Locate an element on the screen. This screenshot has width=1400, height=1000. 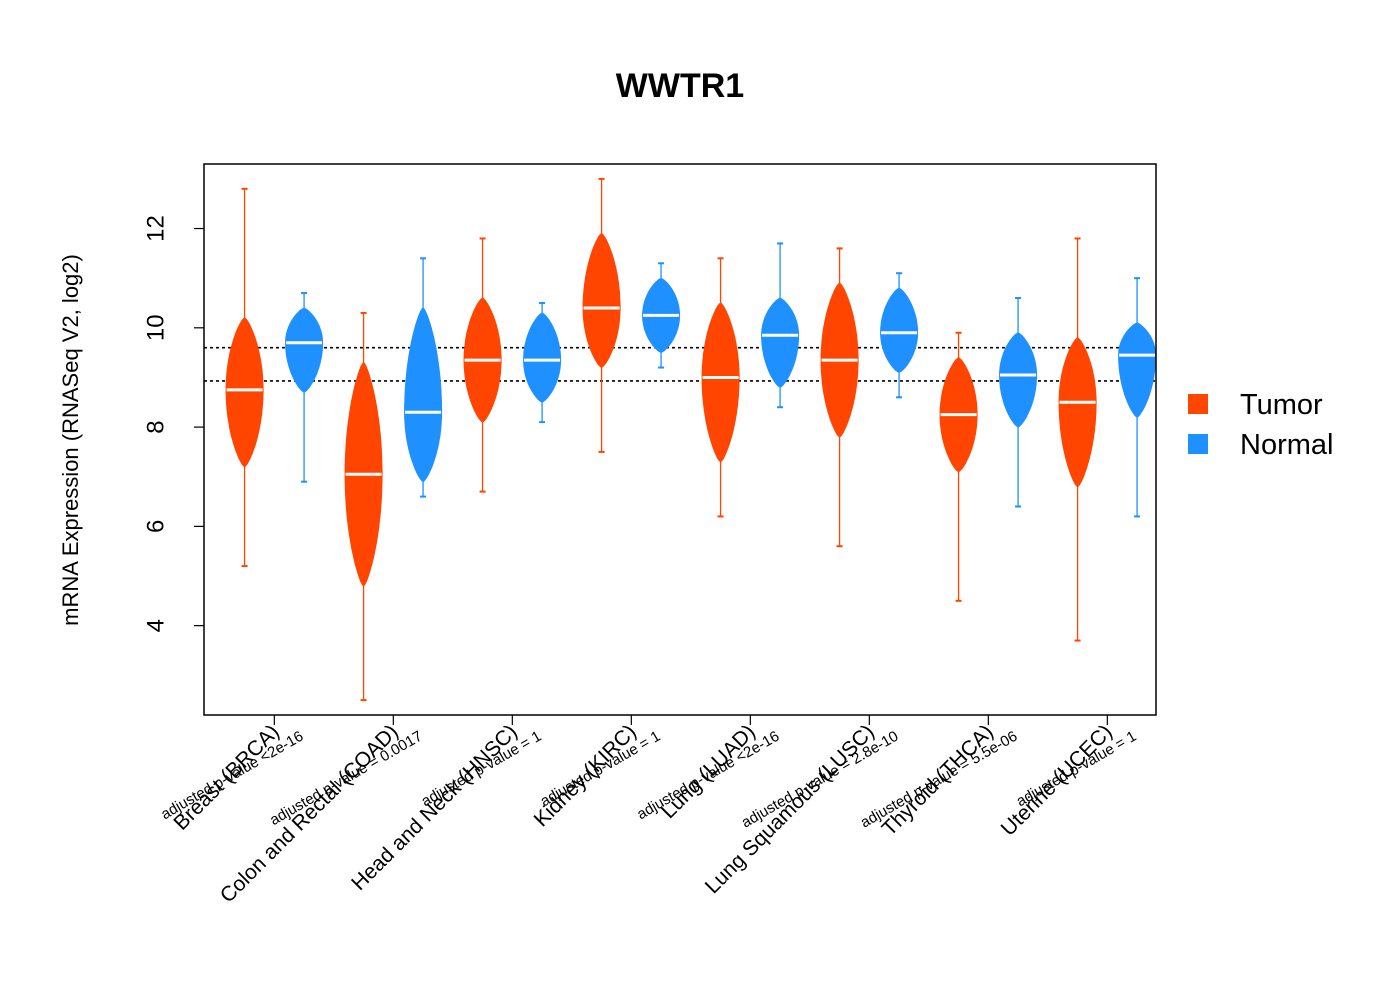
y-tick-label-4: 10 is located at coordinates (156, 327).